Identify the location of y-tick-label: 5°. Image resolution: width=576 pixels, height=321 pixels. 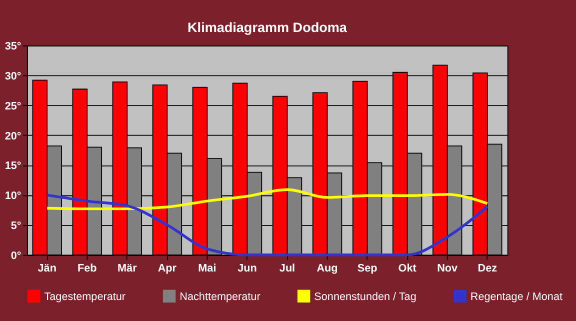
(16, 226).